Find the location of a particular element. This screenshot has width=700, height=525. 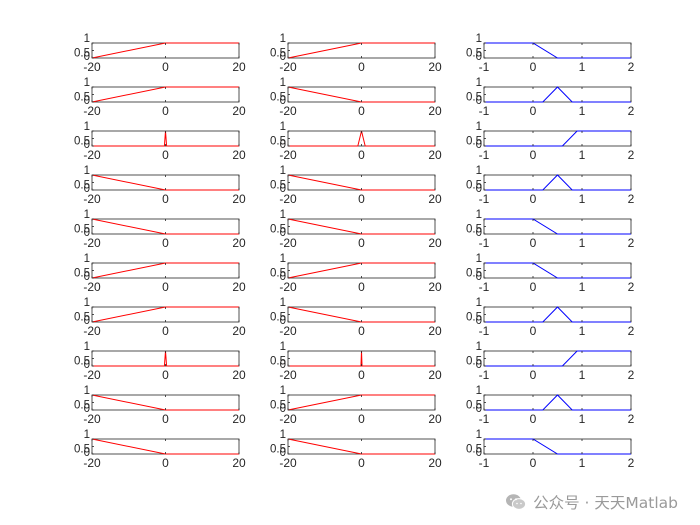

subplot-r5-c3: -1 0 1 200.51 is located at coordinates (550, 229).